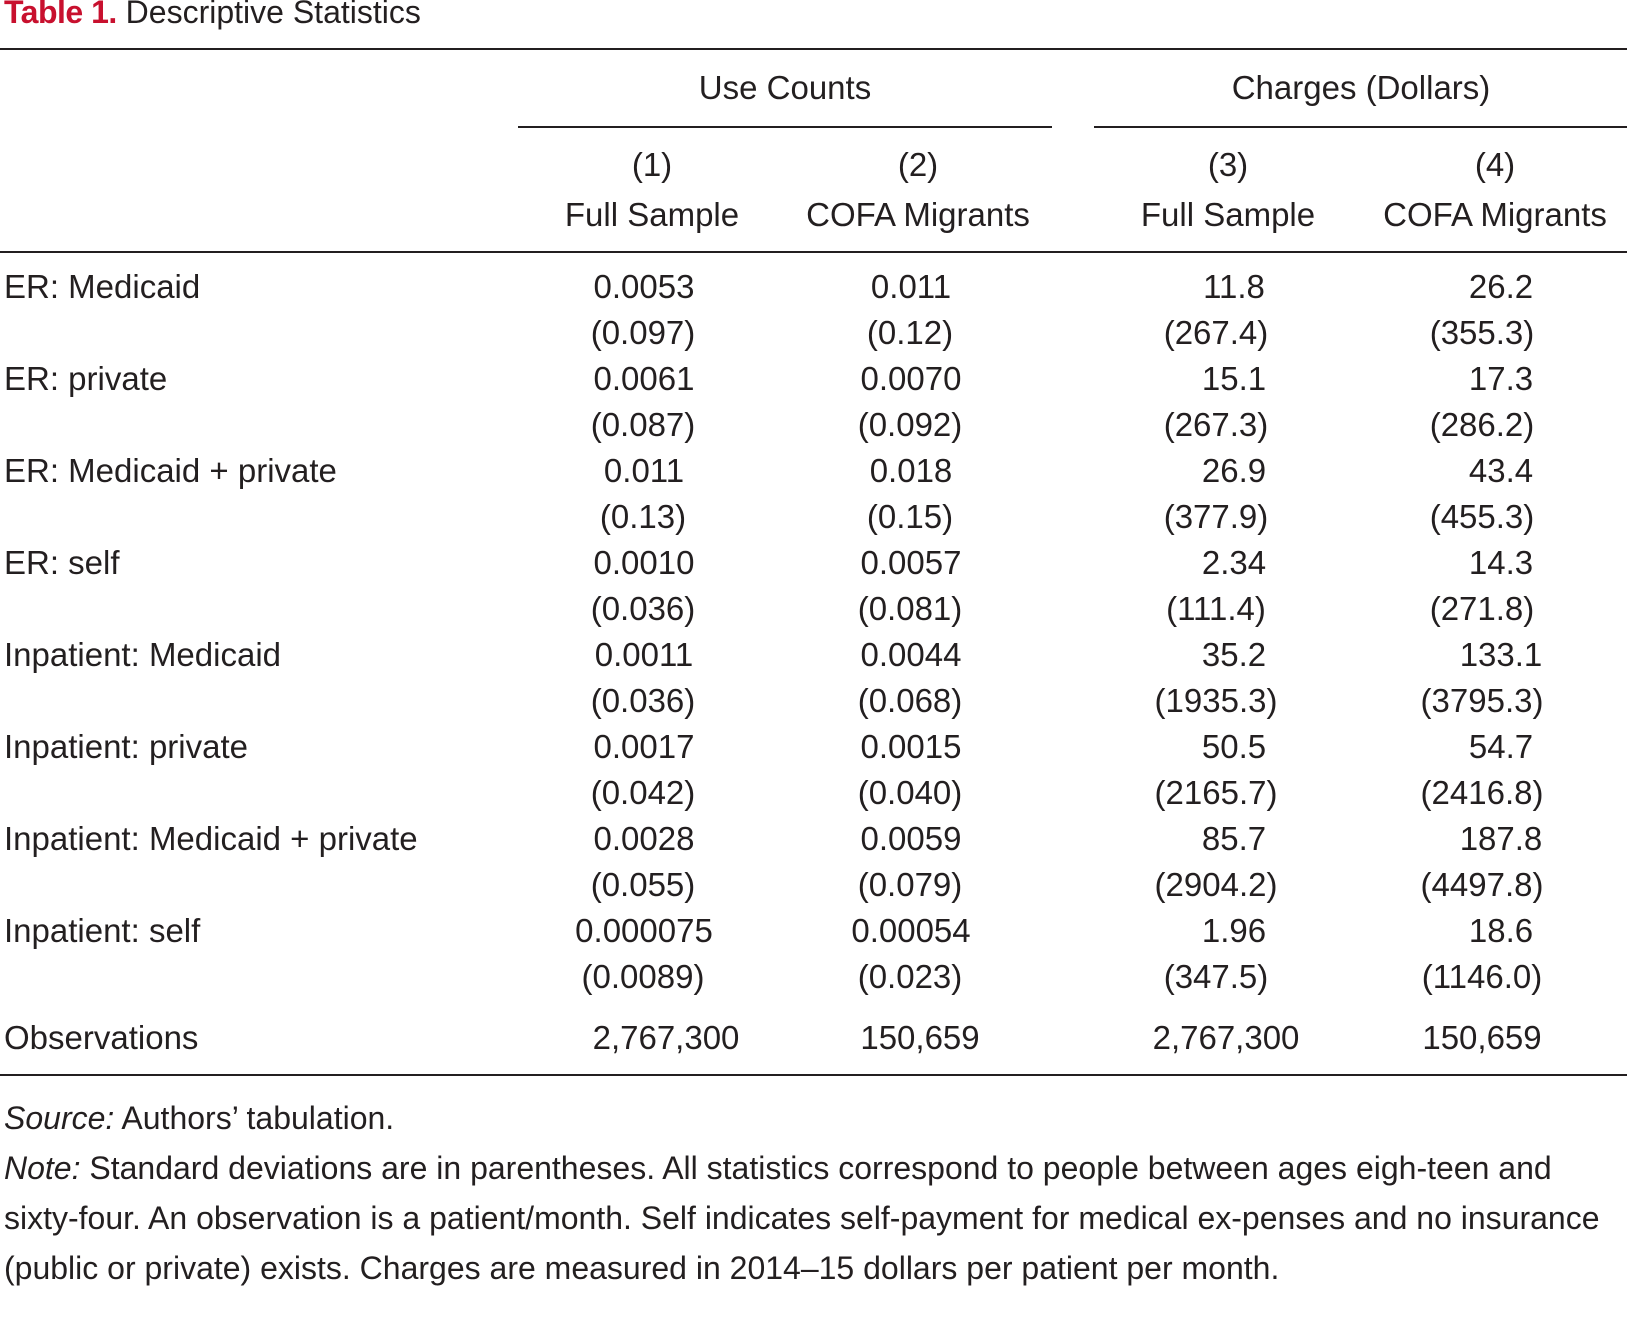  What do you see at coordinates (911, 838) in the screenshot?
I see `mean-value: 0.0059` at bounding box center [911, 838].